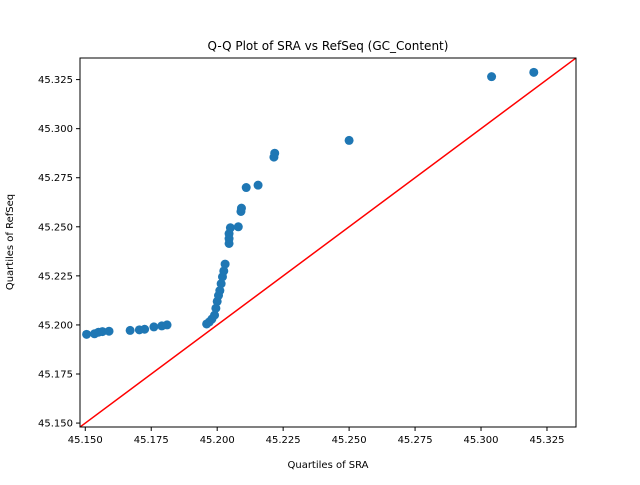 This screenshot has height=485, width=640. Describe the element at coordinates (55, 424) in the screenshot. I see `y-tick-label-1: 45.150` at that location.